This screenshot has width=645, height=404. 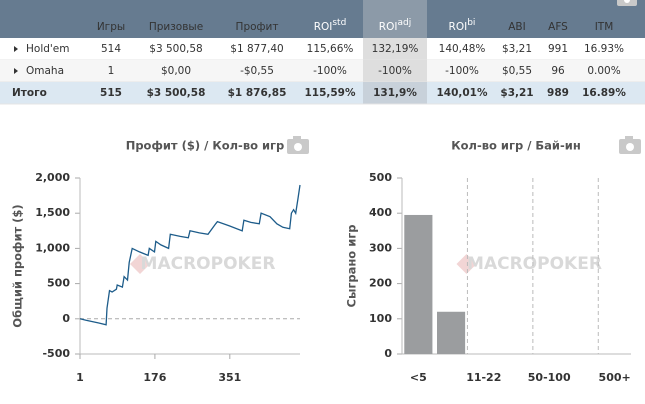 I want to click on y-tick-label: 200, so click(x=380, y=283).